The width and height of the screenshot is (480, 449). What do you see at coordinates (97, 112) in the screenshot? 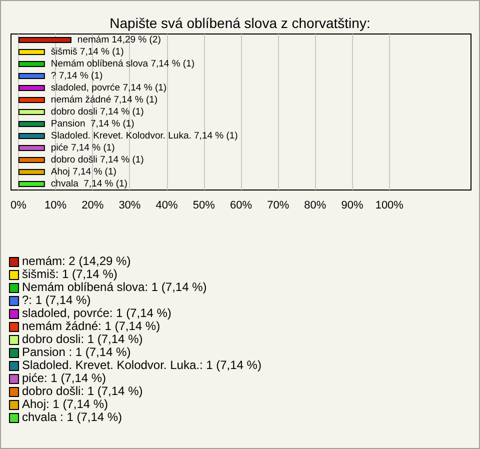
I see `category-label: dobro dosli 7,14 % (1)` at bounding box center [97, 112].